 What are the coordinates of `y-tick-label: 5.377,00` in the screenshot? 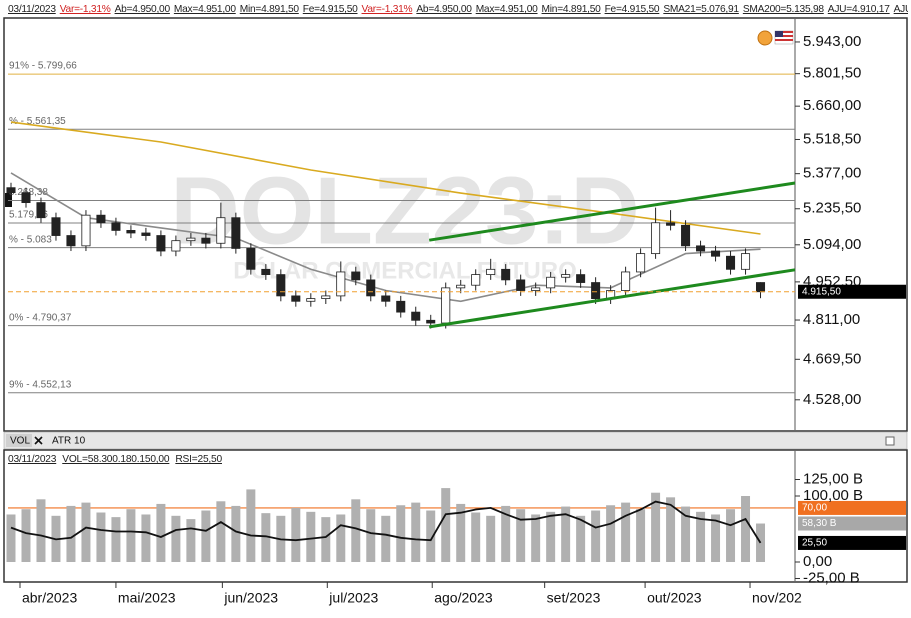 It's located at (832, 173).